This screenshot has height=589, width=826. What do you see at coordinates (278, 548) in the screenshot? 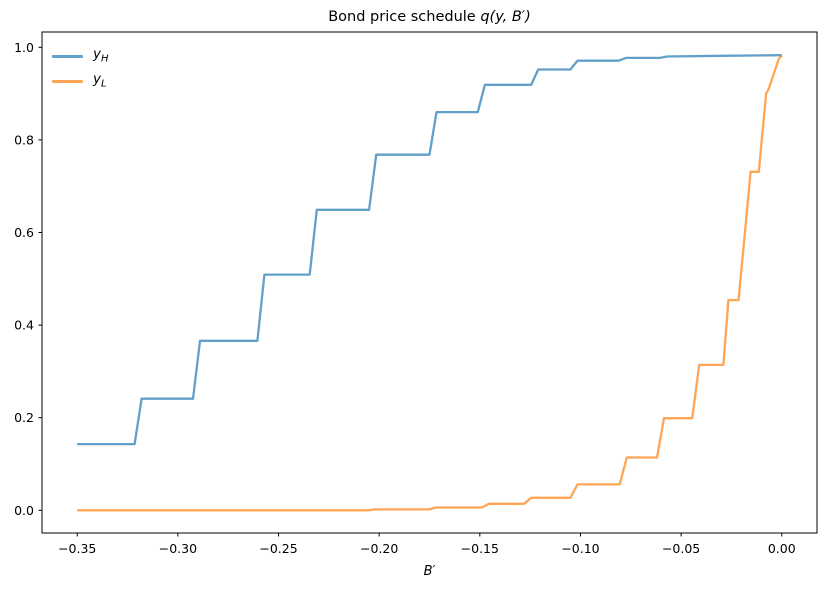
I see `x-tick-label: −0.25` at bounding box center [278, 548].